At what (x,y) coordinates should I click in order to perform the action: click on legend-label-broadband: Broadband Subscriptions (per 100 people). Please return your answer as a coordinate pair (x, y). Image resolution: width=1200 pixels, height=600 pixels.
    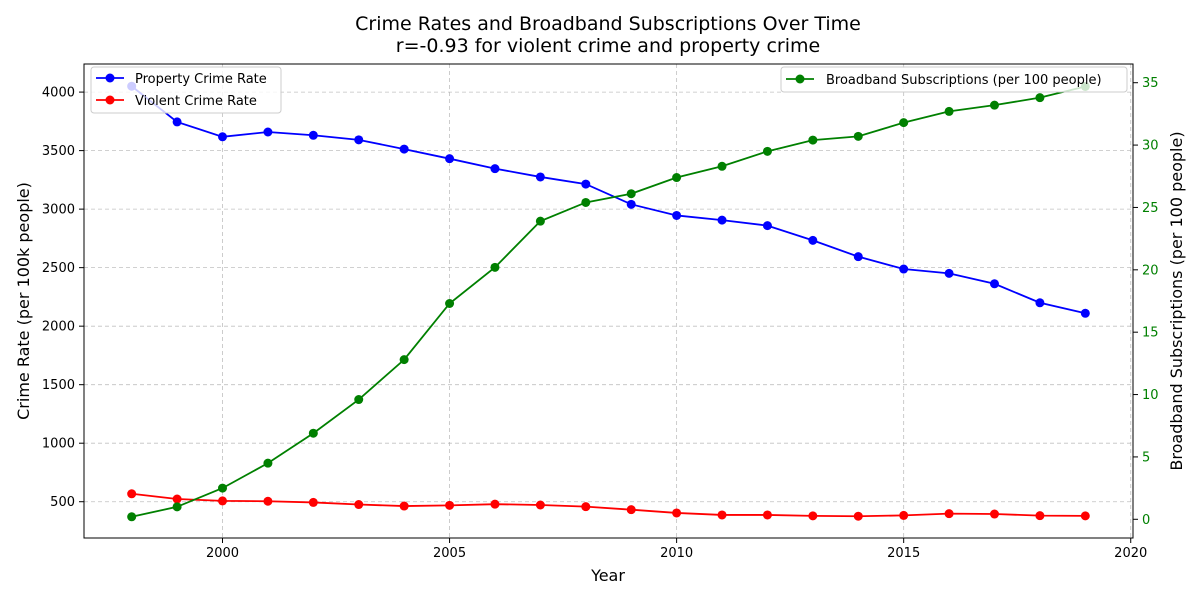
    Looking at the image, I should click on (964, 80).